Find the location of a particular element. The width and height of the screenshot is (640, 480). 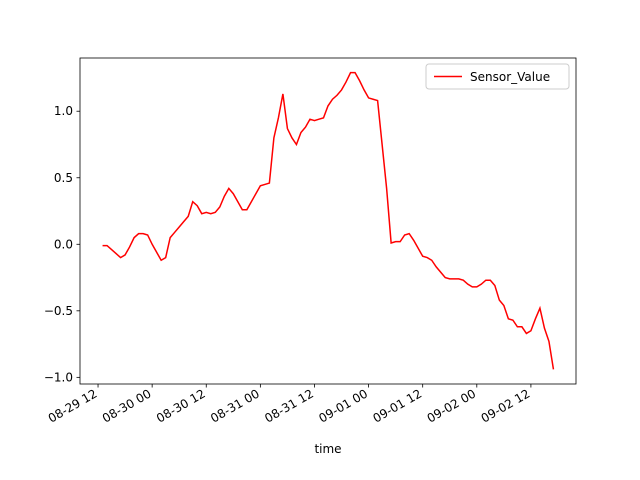

legend-box is located at coordinates (497, 76).